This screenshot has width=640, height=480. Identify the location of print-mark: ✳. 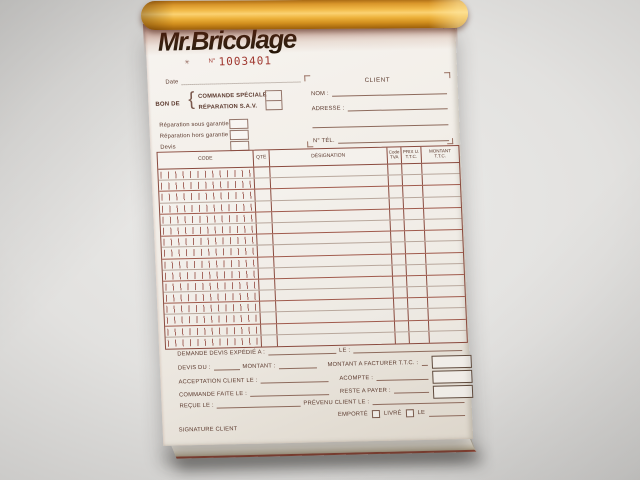
(187, 63).